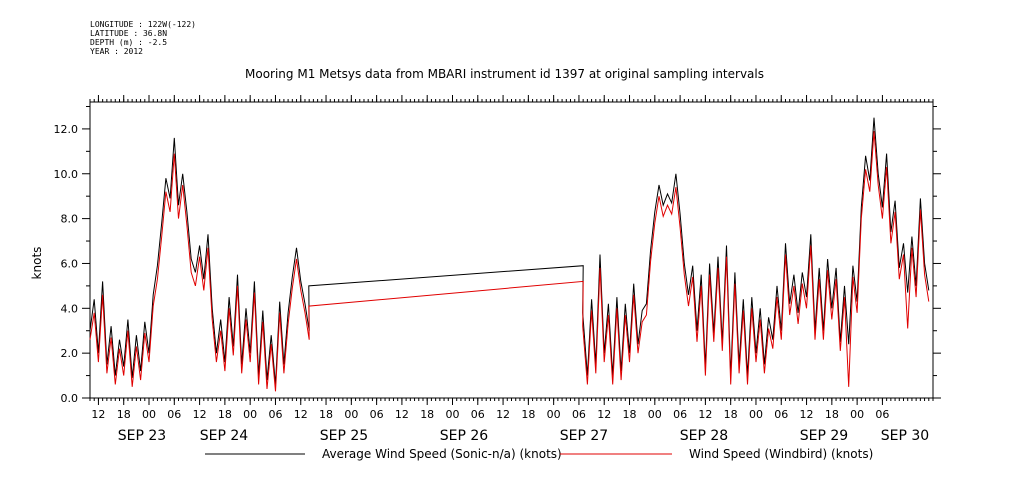  What do you see at coordinates (781, 454) in the screenshot?
I see `legend-label-2: Wind Speed (Windbird) (knots)` at bounding box center [781, 454].